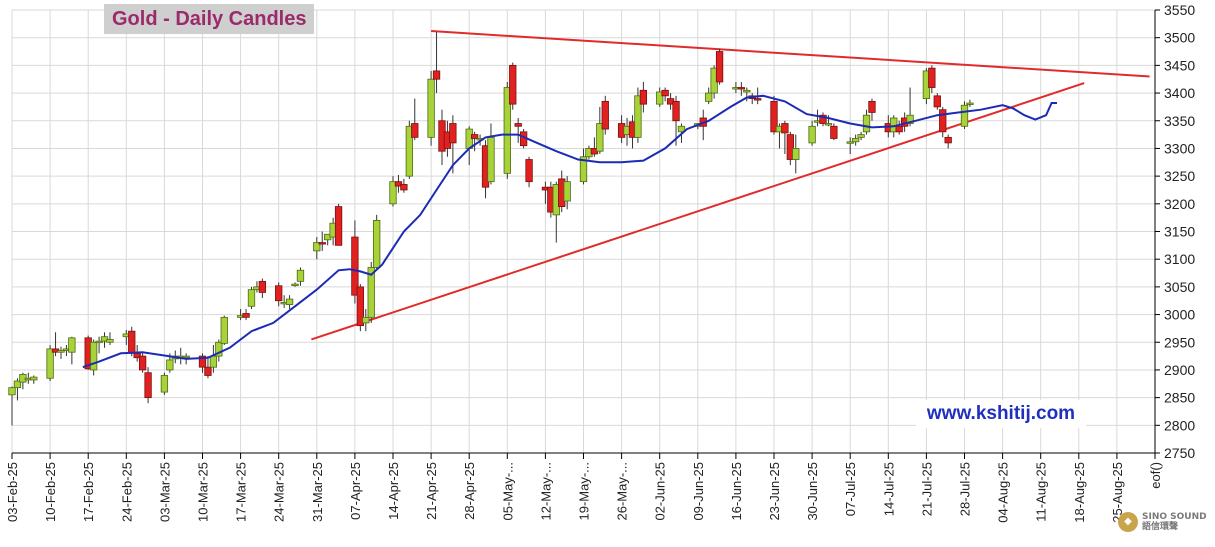  What do you see at coordinates (1160, 527) in the screenshot?
I see `logo-line2: 語信環聲` at bounding box center [1160, 527].